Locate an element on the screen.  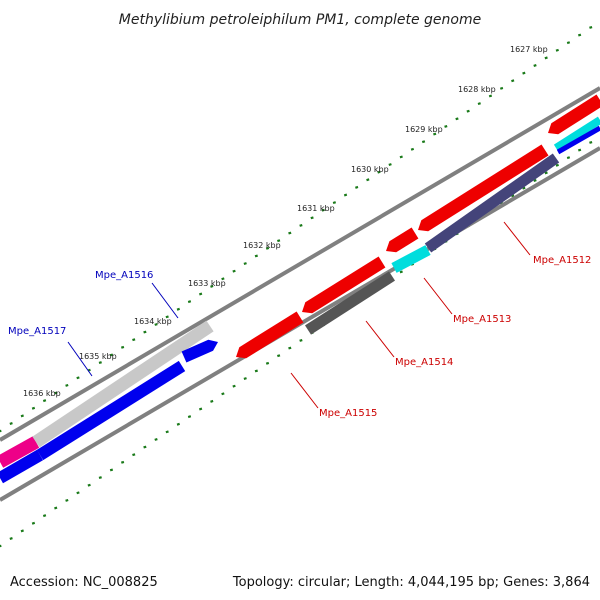
gene-label: Mpe_A1512 is located at coordinates (562, 260).